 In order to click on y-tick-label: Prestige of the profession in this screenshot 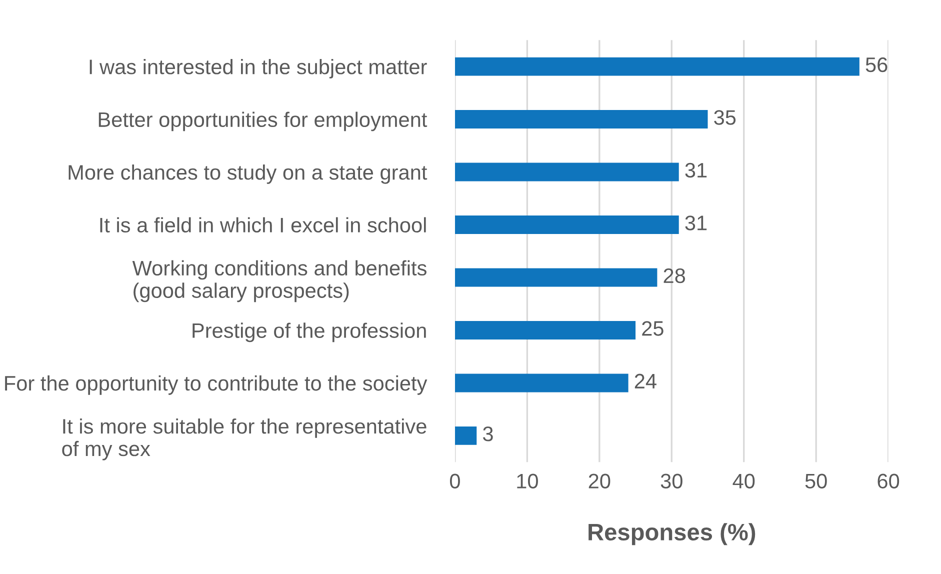, I will do `click(309, 332)`.